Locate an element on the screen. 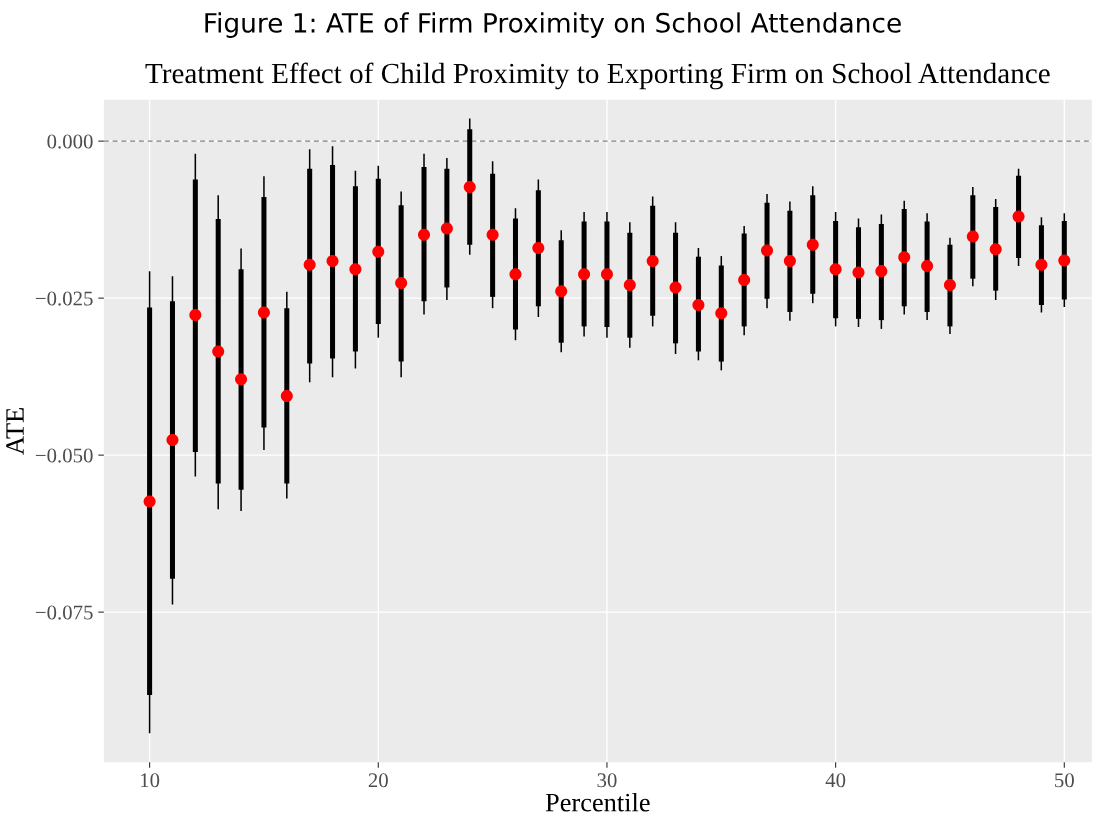 The image size is (1105, 824). x-tick-label: 30 is located at coordinates (607, 780).